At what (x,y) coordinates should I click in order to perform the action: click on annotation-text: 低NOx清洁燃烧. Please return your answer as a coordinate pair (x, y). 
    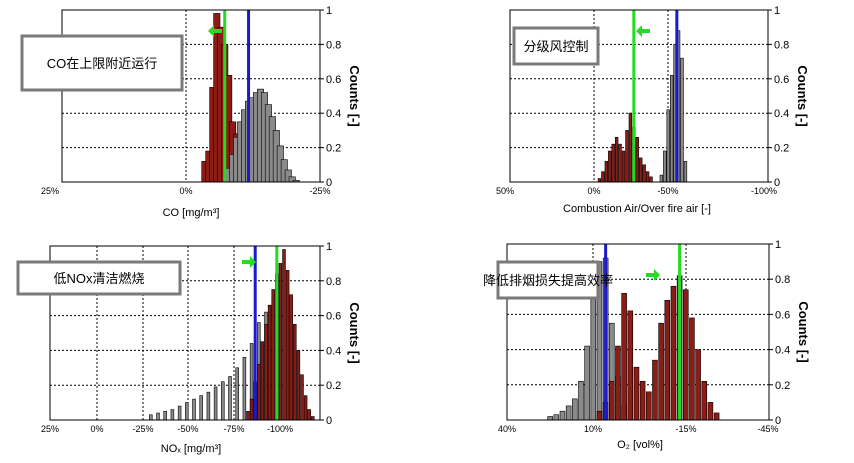
    Looking at the image, I should click on (98, 278).